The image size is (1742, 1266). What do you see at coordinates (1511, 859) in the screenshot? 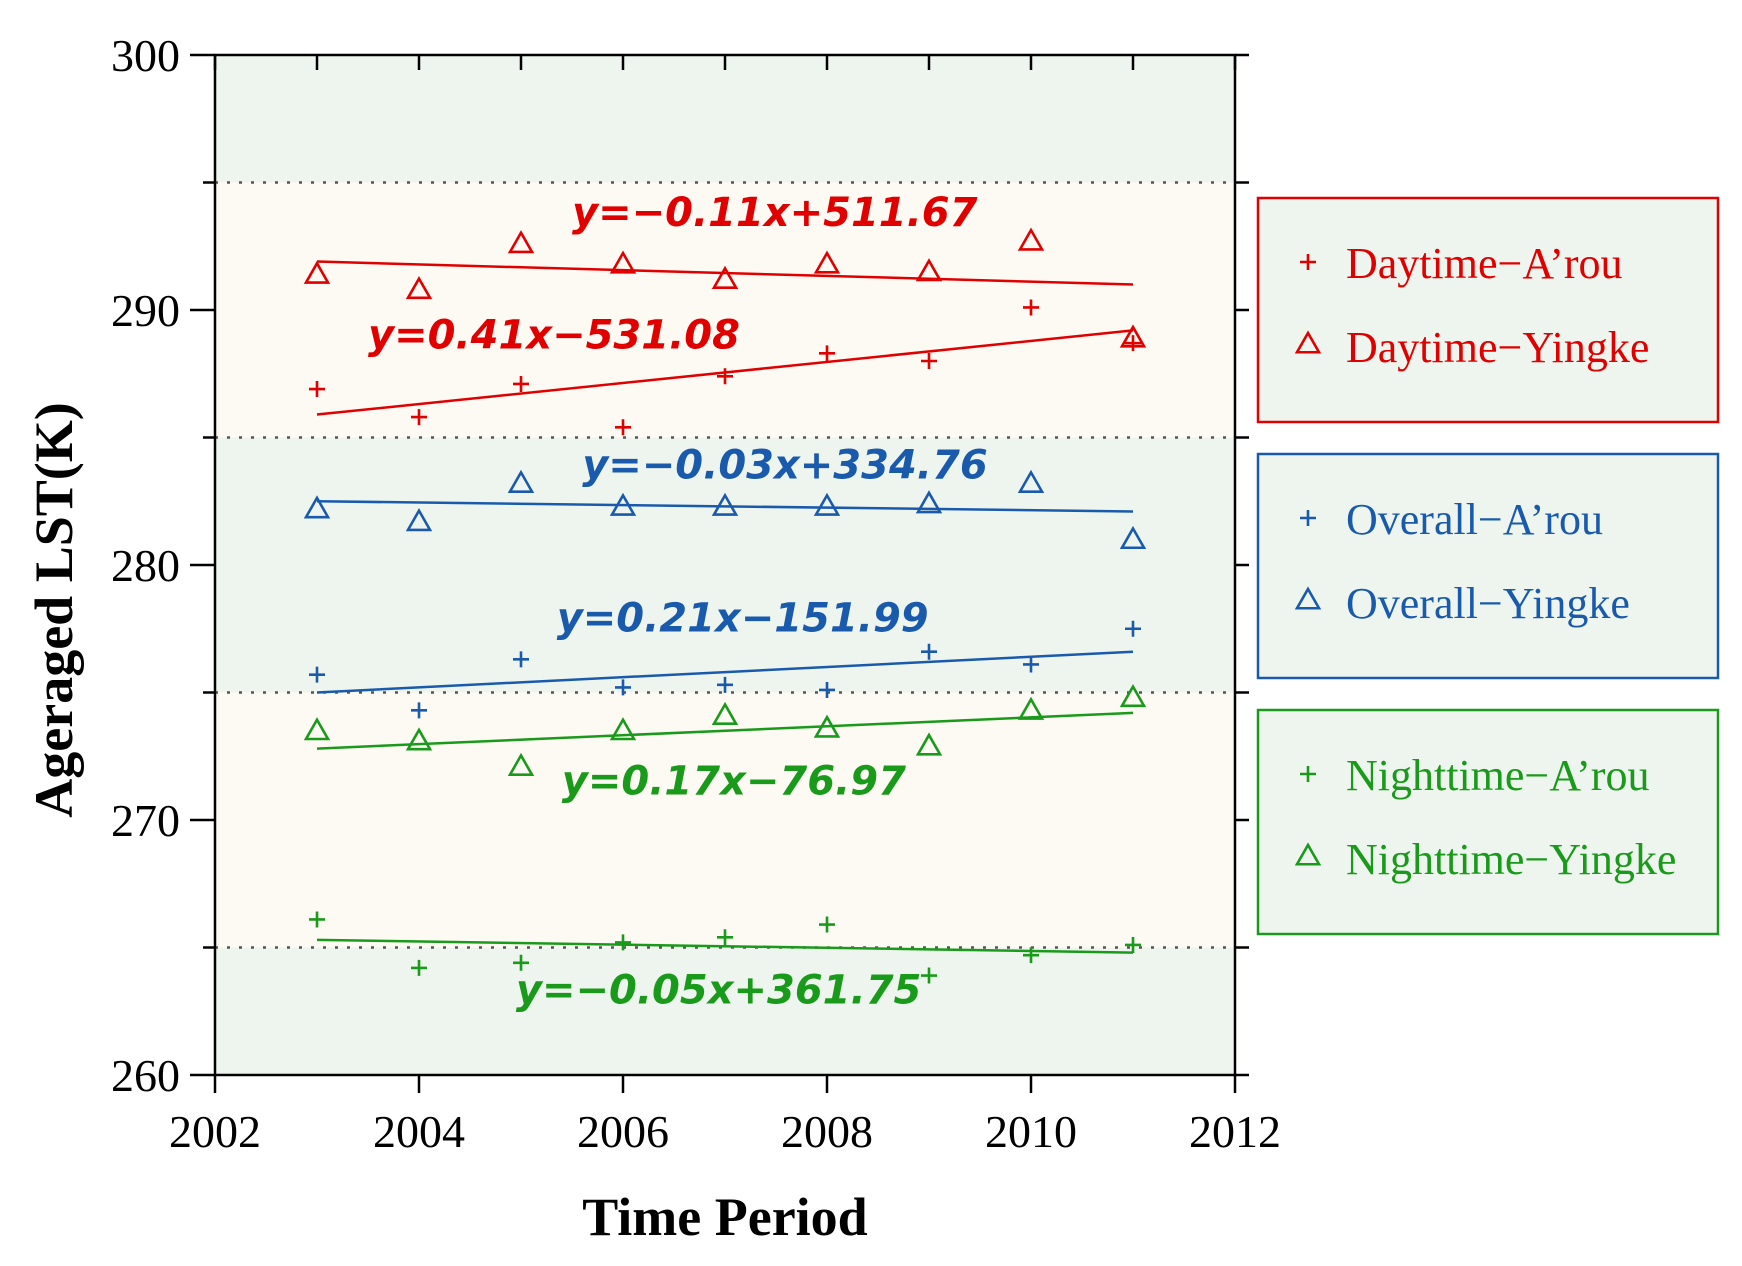
I see `legend-label-5: Nighttime−Yingke` at bounding box center [1511, 859].